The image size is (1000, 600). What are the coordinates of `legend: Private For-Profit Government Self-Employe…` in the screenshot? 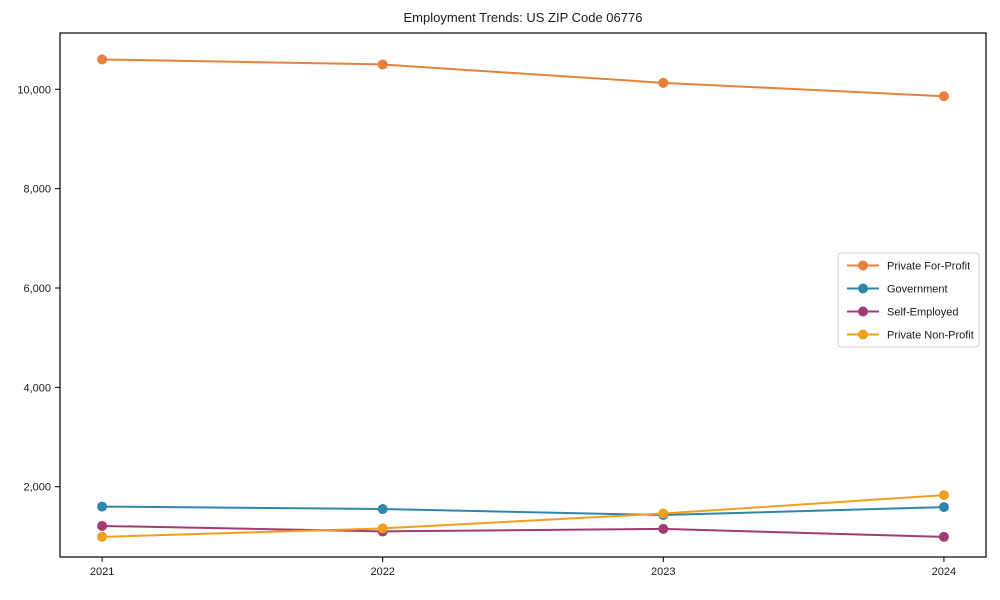 It's located at (908, 300).